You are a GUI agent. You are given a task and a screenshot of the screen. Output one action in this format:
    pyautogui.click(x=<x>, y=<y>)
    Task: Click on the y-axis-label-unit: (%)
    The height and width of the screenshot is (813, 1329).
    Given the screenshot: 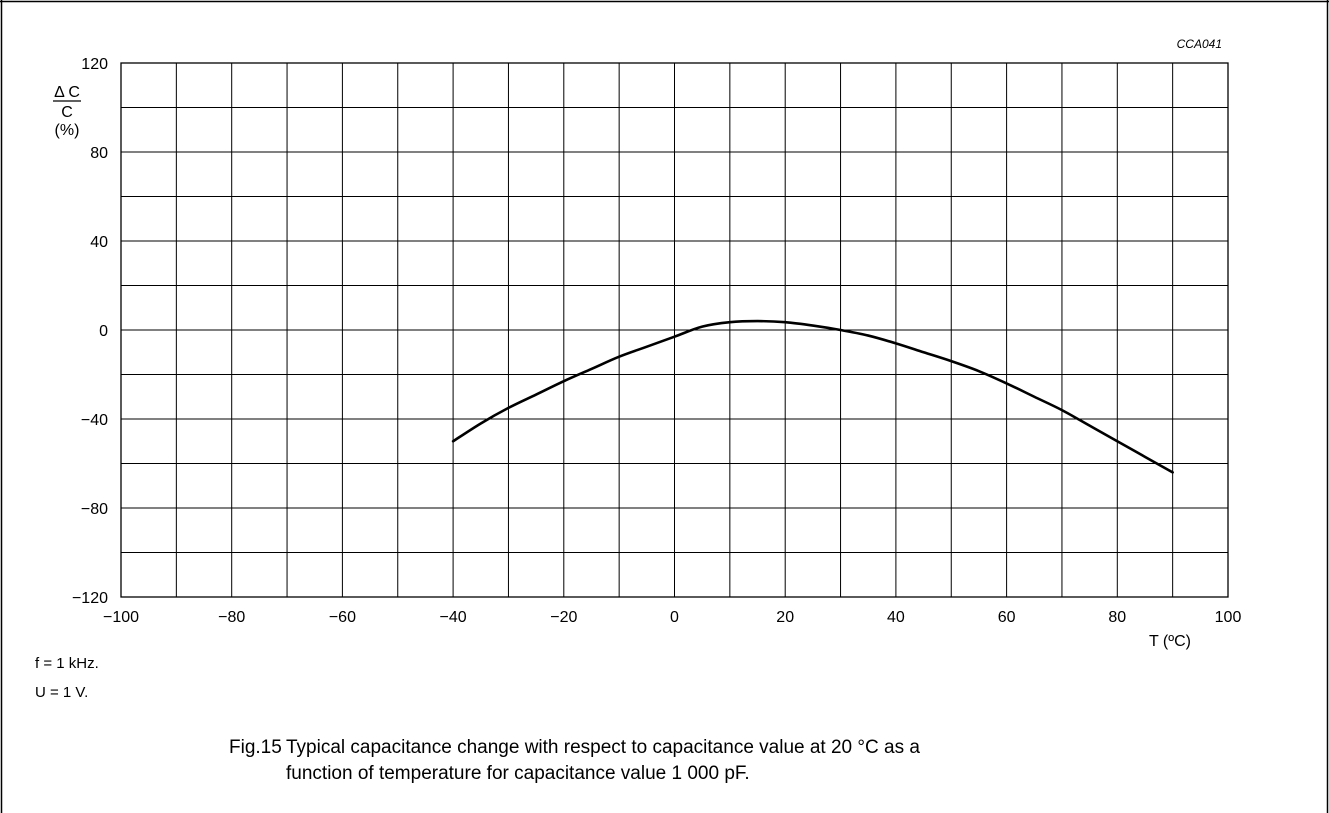 What is the action you would take?
    pyautogui.click(x=67, y=130)
    